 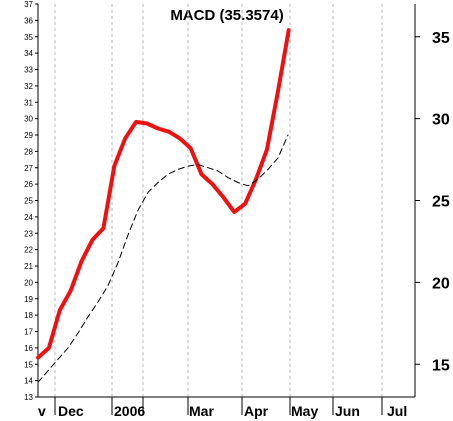 What do you see at coordinates (28, 315) in the screenshot?
I see `left-tick-label: 18` at bounding box center [28, 315].